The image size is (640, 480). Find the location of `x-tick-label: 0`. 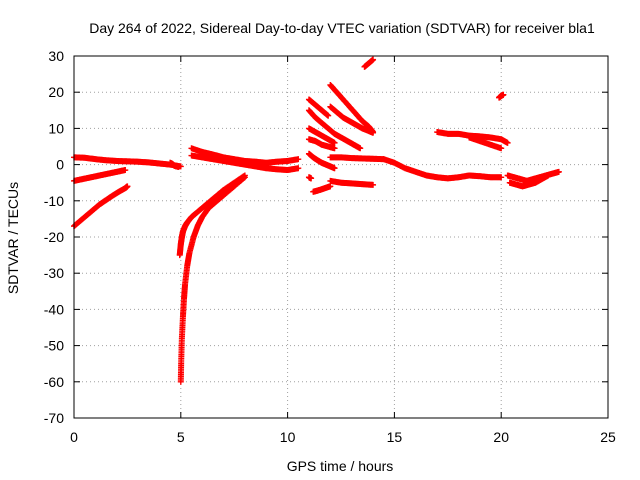

x-tick-label: 0 is located at coordinates (74, 437).